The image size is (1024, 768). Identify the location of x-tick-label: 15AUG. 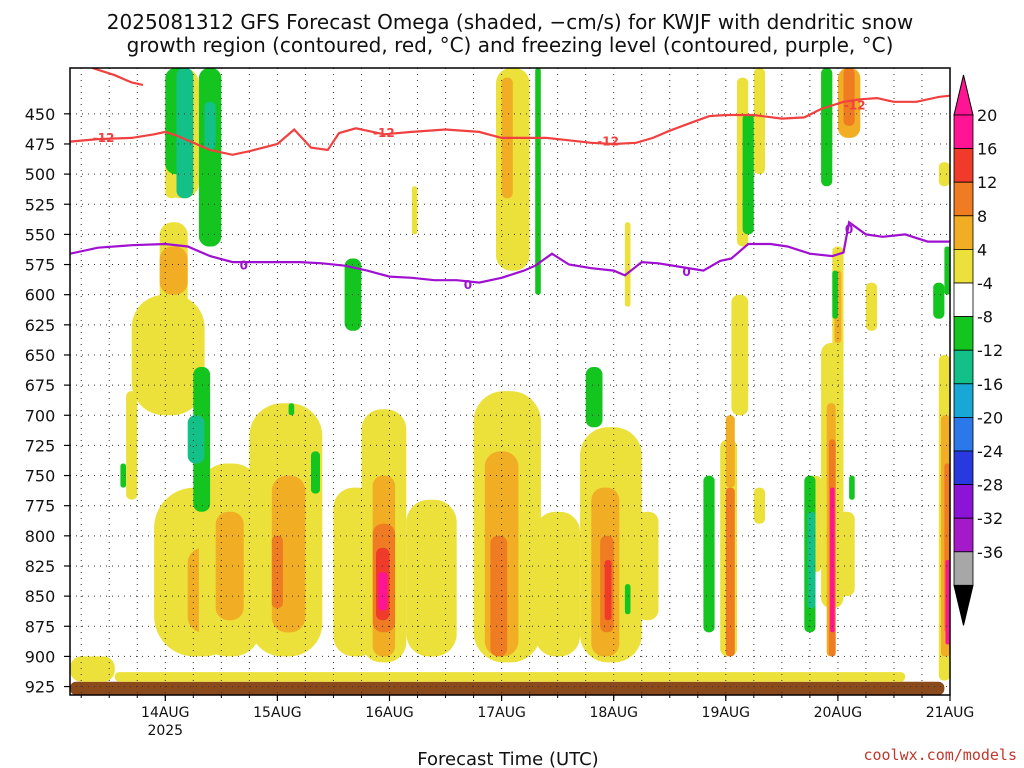
(277, 713).